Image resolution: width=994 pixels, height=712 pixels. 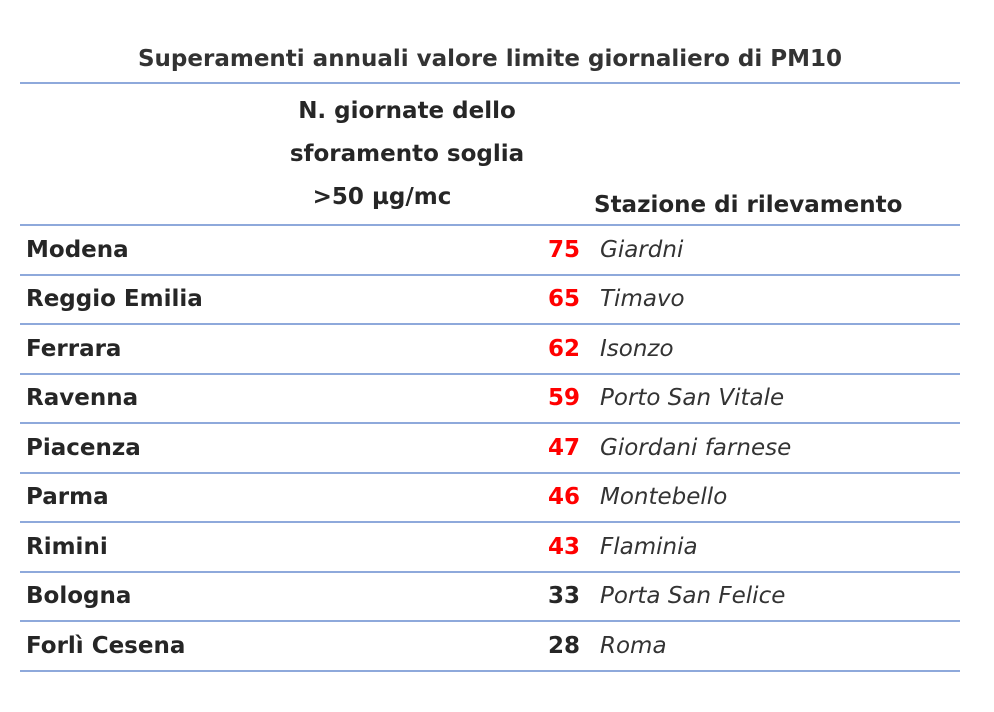 I want to click on exceedance-days: 65, so click(x=563, y=299).